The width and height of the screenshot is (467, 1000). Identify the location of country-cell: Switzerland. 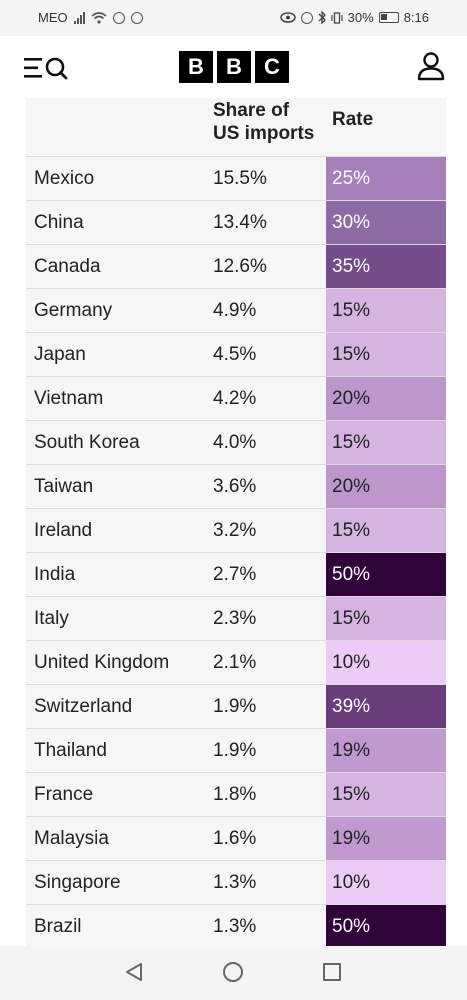
(83, 706).